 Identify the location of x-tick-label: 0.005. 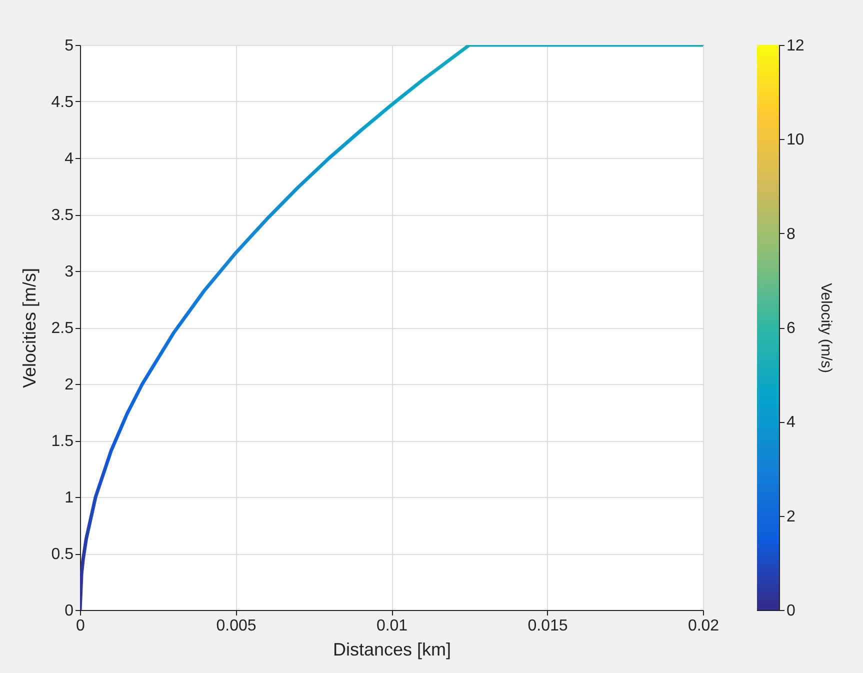
(236, 626).